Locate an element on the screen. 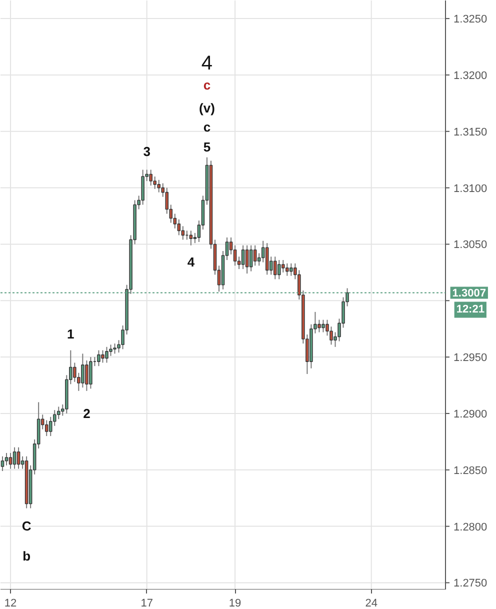 Image resolution: width=496 pixels, height=609 pixels. y-tick-label: 1.3050 is located at coordinates (471, 245).